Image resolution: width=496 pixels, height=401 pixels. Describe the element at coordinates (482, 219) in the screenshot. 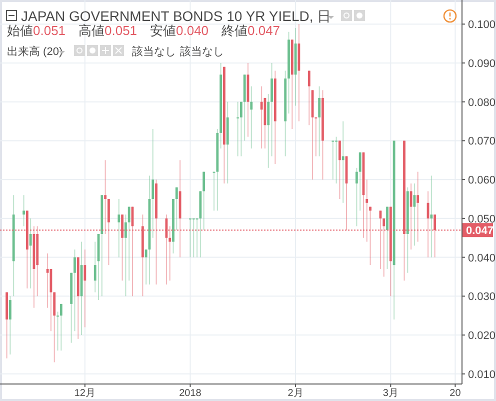

I see `y-tick-label: 0.050` at that location.